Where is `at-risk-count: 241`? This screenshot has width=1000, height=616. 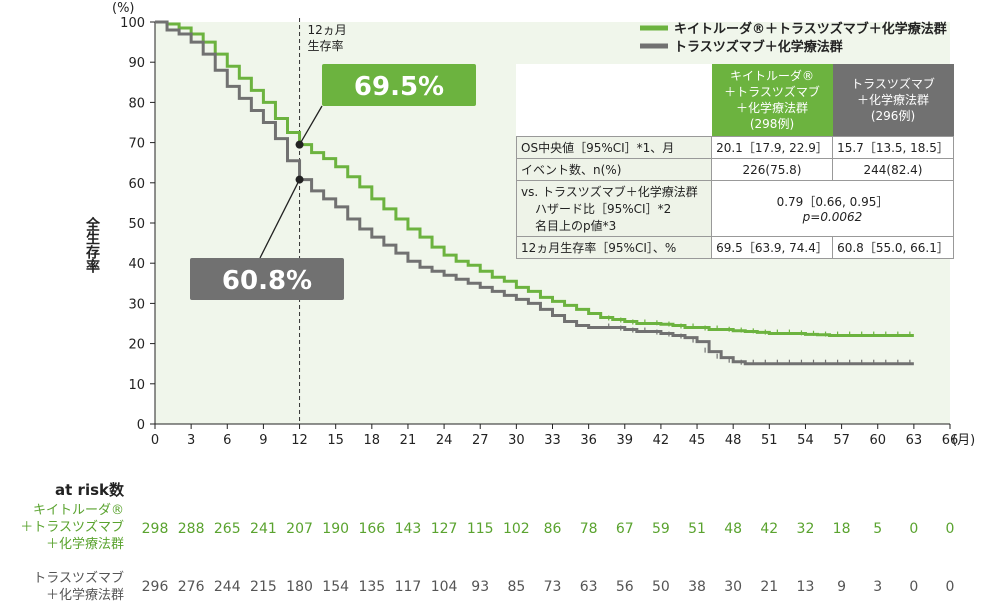
at-risk-count: 241 is located at coordinates (263, 529).